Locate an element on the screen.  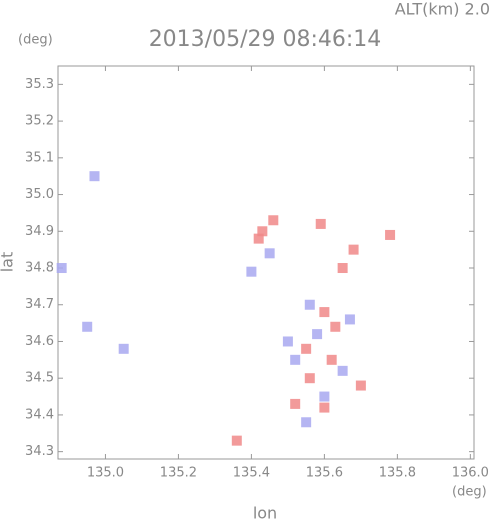
x-tick-label: 135.2 is located at coordinates (178, 473).